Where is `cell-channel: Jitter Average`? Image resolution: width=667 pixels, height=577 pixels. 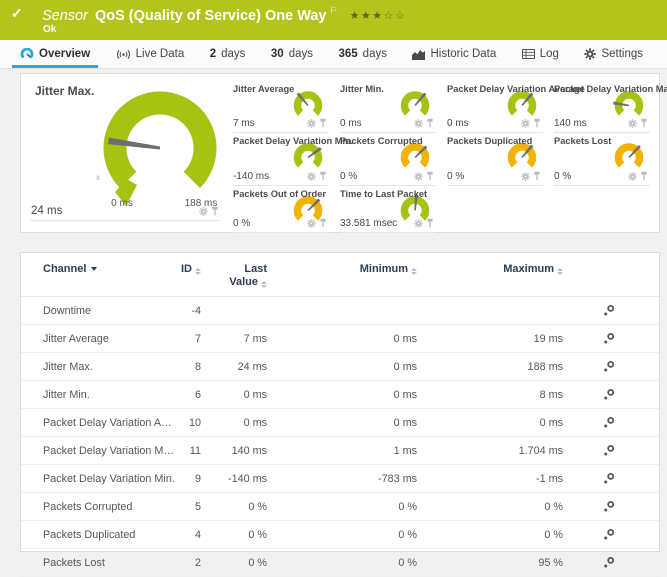
cell-channel: Jitter Average is located at coordinates (76, 338).